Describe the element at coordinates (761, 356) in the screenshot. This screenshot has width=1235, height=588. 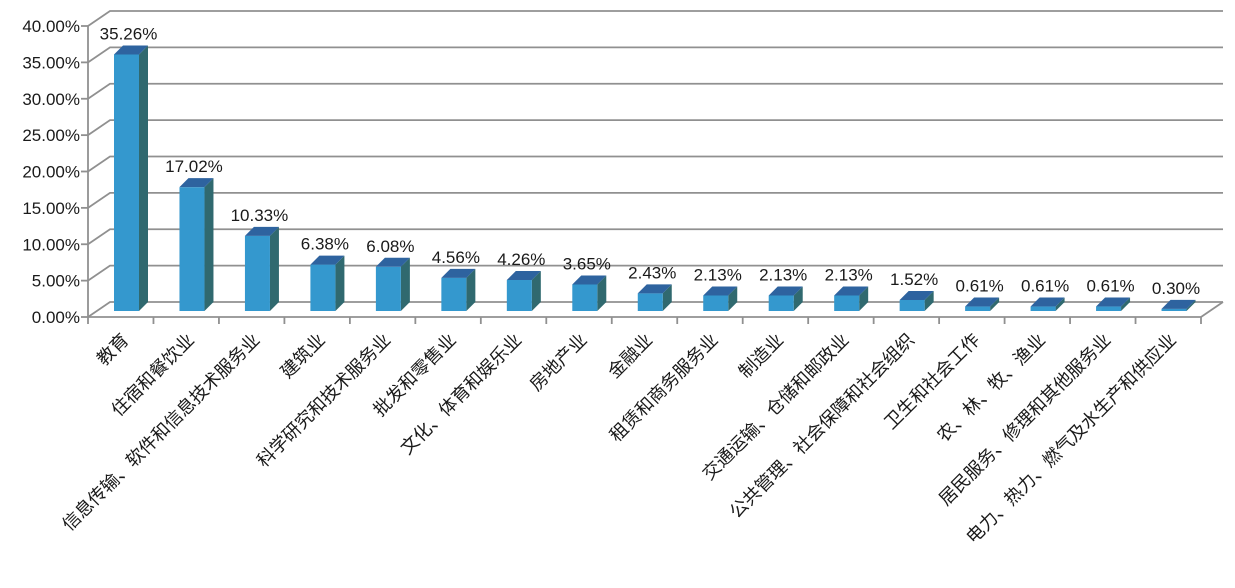
I see `category-label: 制造业` at that location.